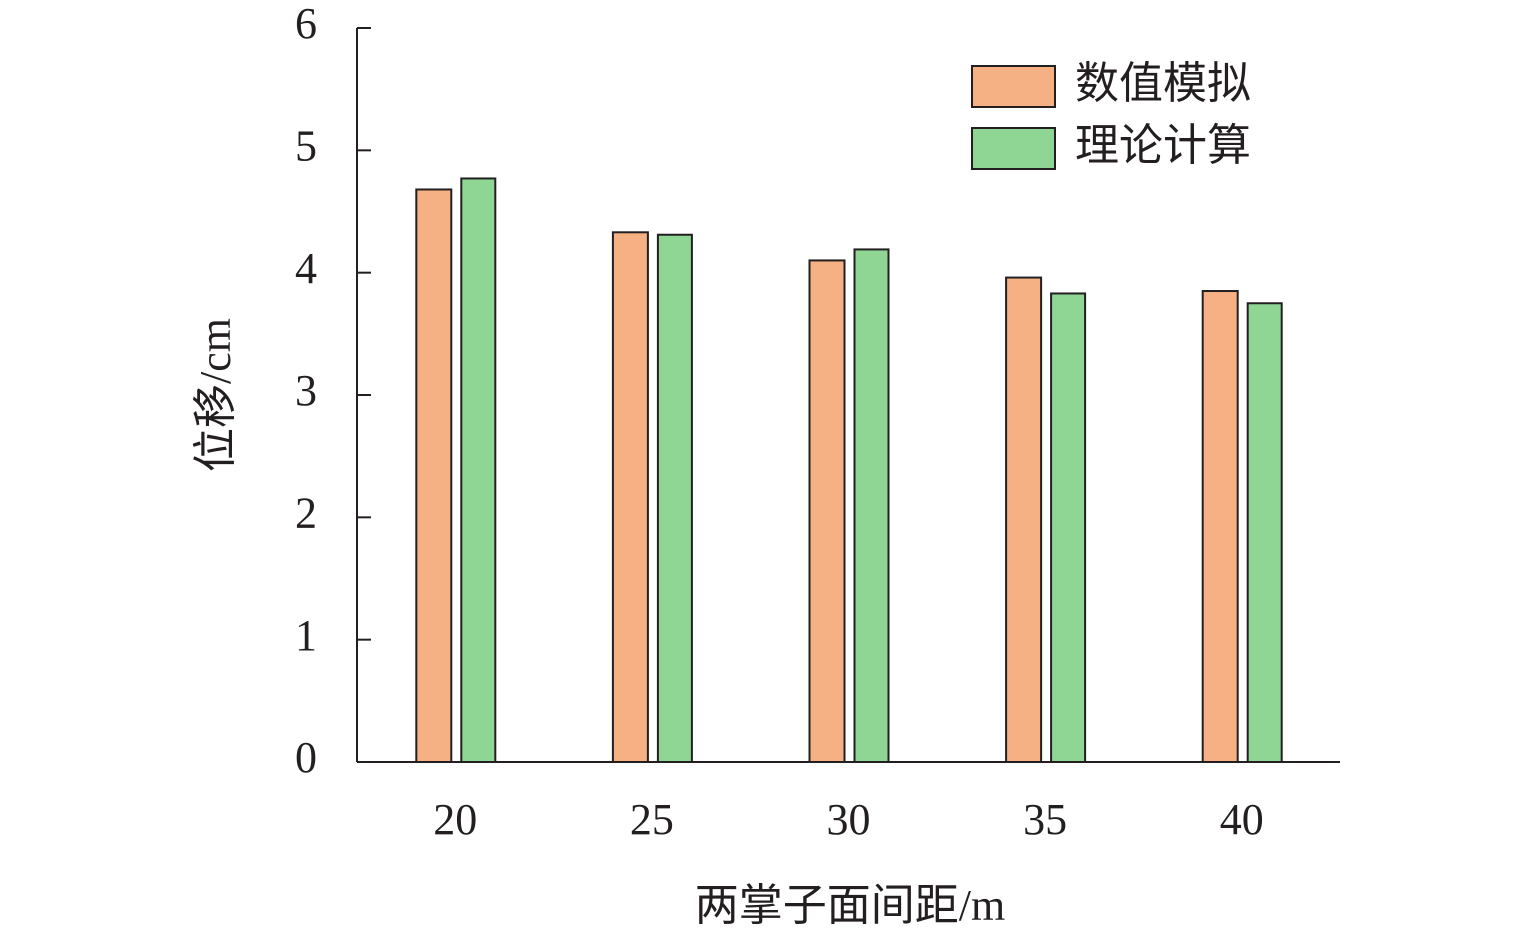 Image resolution: width=1535 pixels, height=942 pixels. What do you see at coordinates (306, 390) in the screenshot?
I see `y-tick-label: 3` at bounding box center [306, 390].